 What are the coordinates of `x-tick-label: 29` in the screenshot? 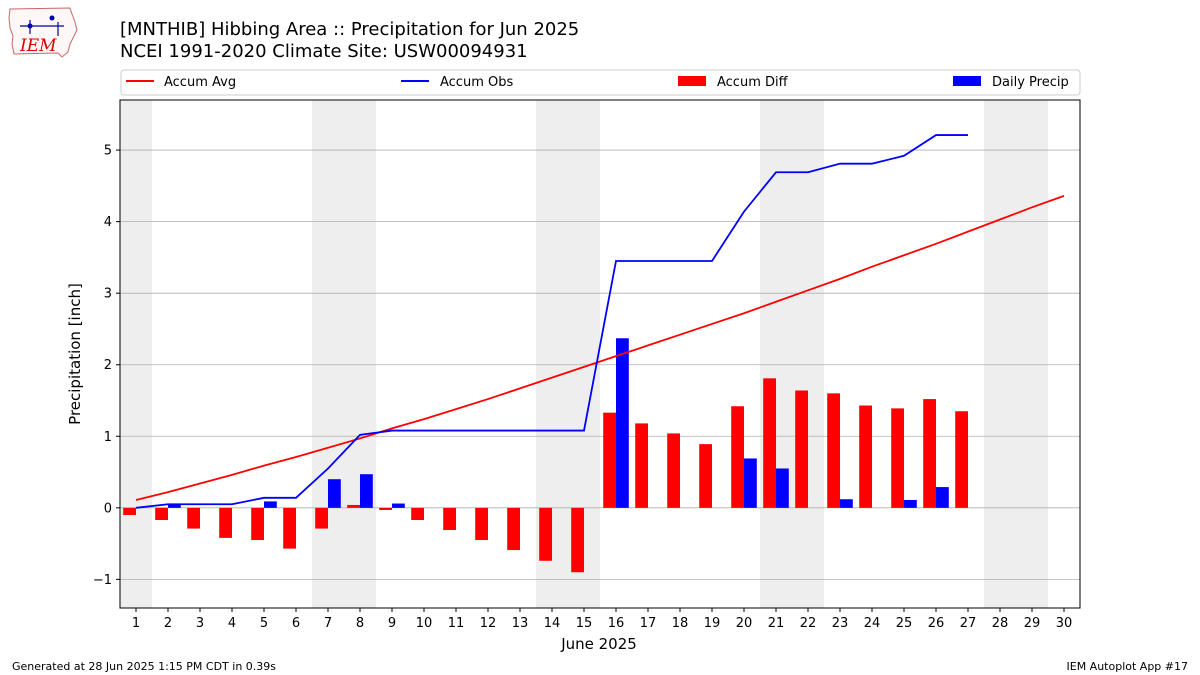 It's located at (1032, 623).